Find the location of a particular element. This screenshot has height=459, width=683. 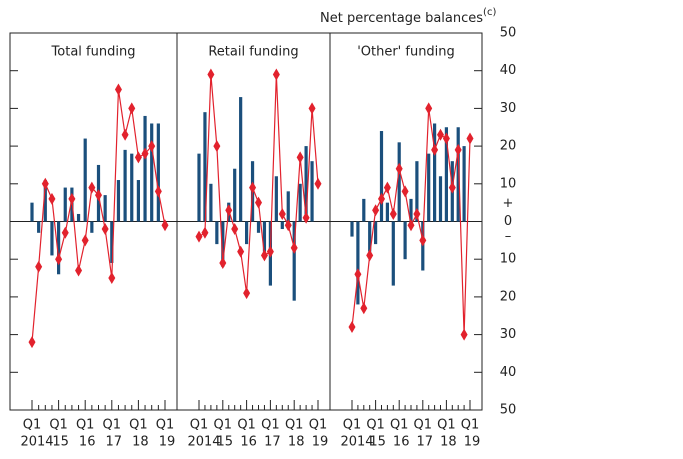

panel-title: Total funding is located at coordinates (93, 52).